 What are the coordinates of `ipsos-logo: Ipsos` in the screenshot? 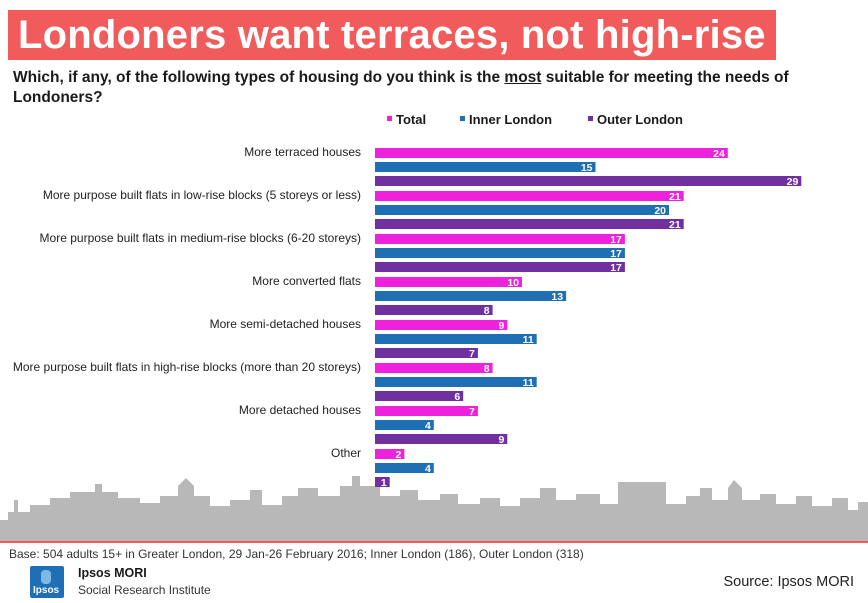 It's located at (47, 582).